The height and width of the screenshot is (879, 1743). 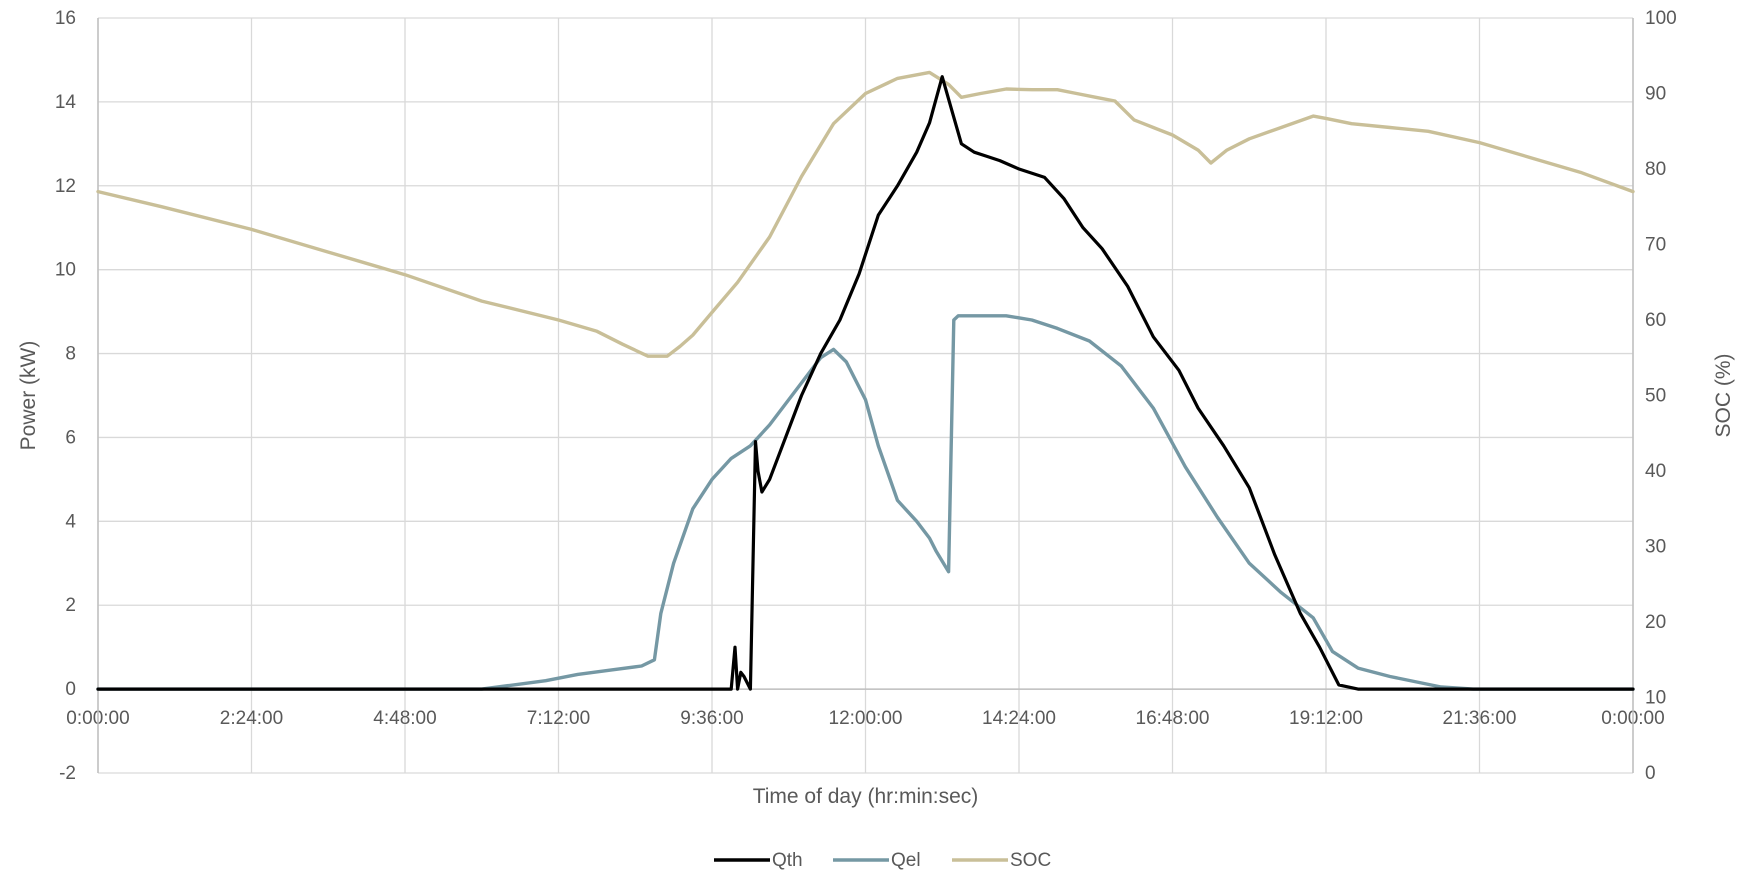 What do you see at coordinates (1655, 622) in the screenshot?
I see `y2-tick-label: 20` at bounding box center [1655, 622].